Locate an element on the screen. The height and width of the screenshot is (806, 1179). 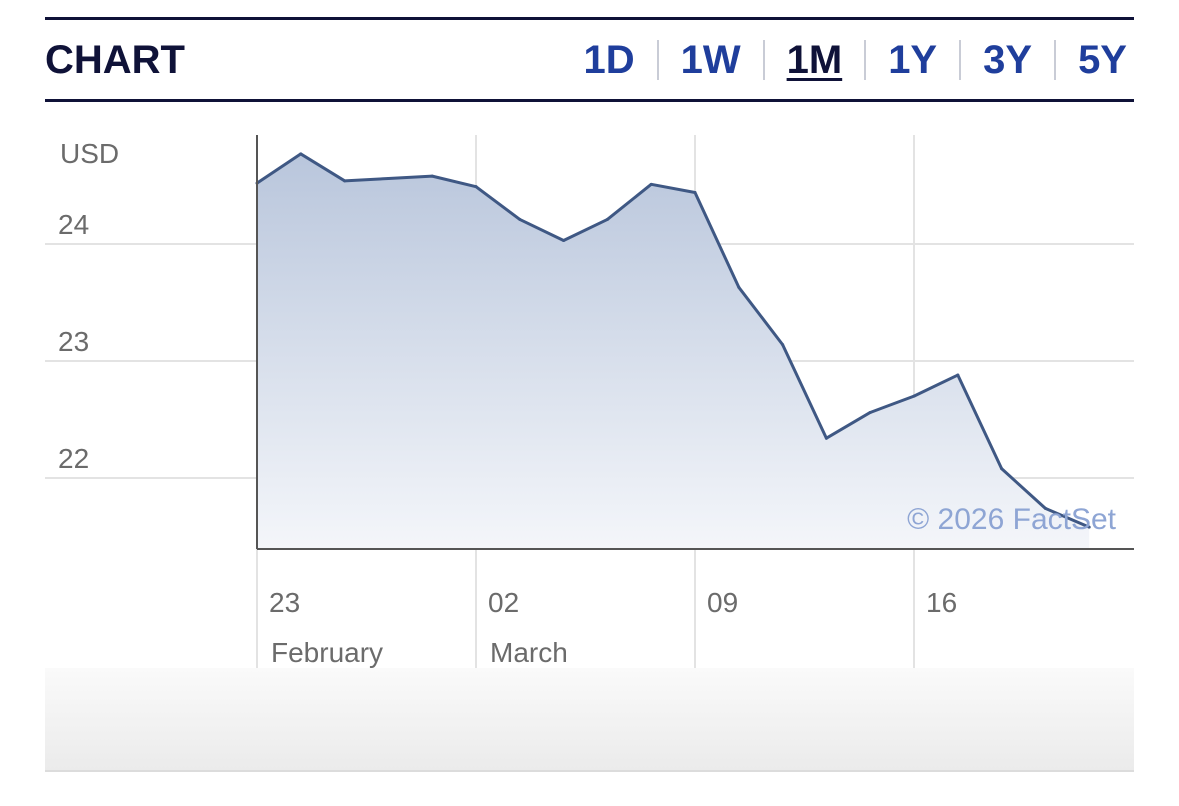
tab-1m: 1M is located at coordinates (814, 60).